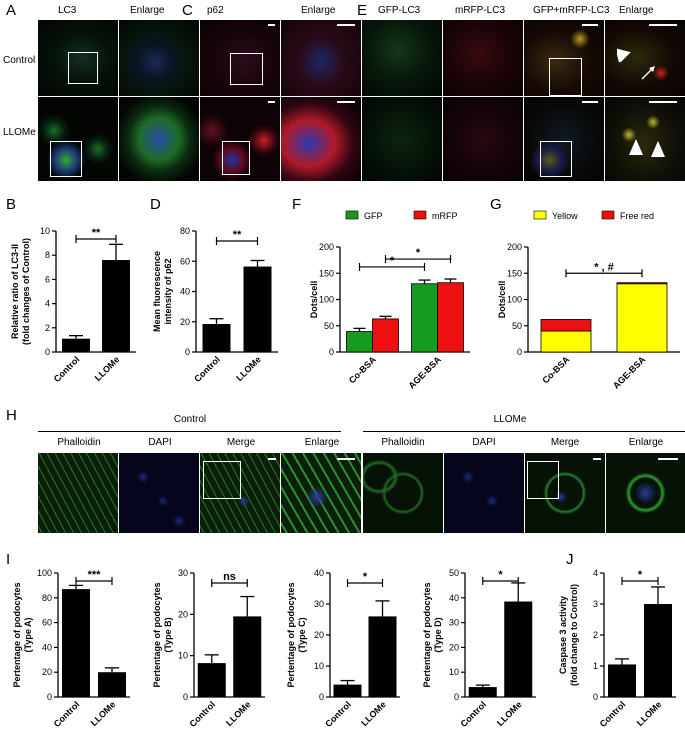 The width and height of the screenshot is (685, 731). Describe the element at coordinates (160, 442) in the screenshot. I see `h-col-dapi-control: DAPI` at that location.